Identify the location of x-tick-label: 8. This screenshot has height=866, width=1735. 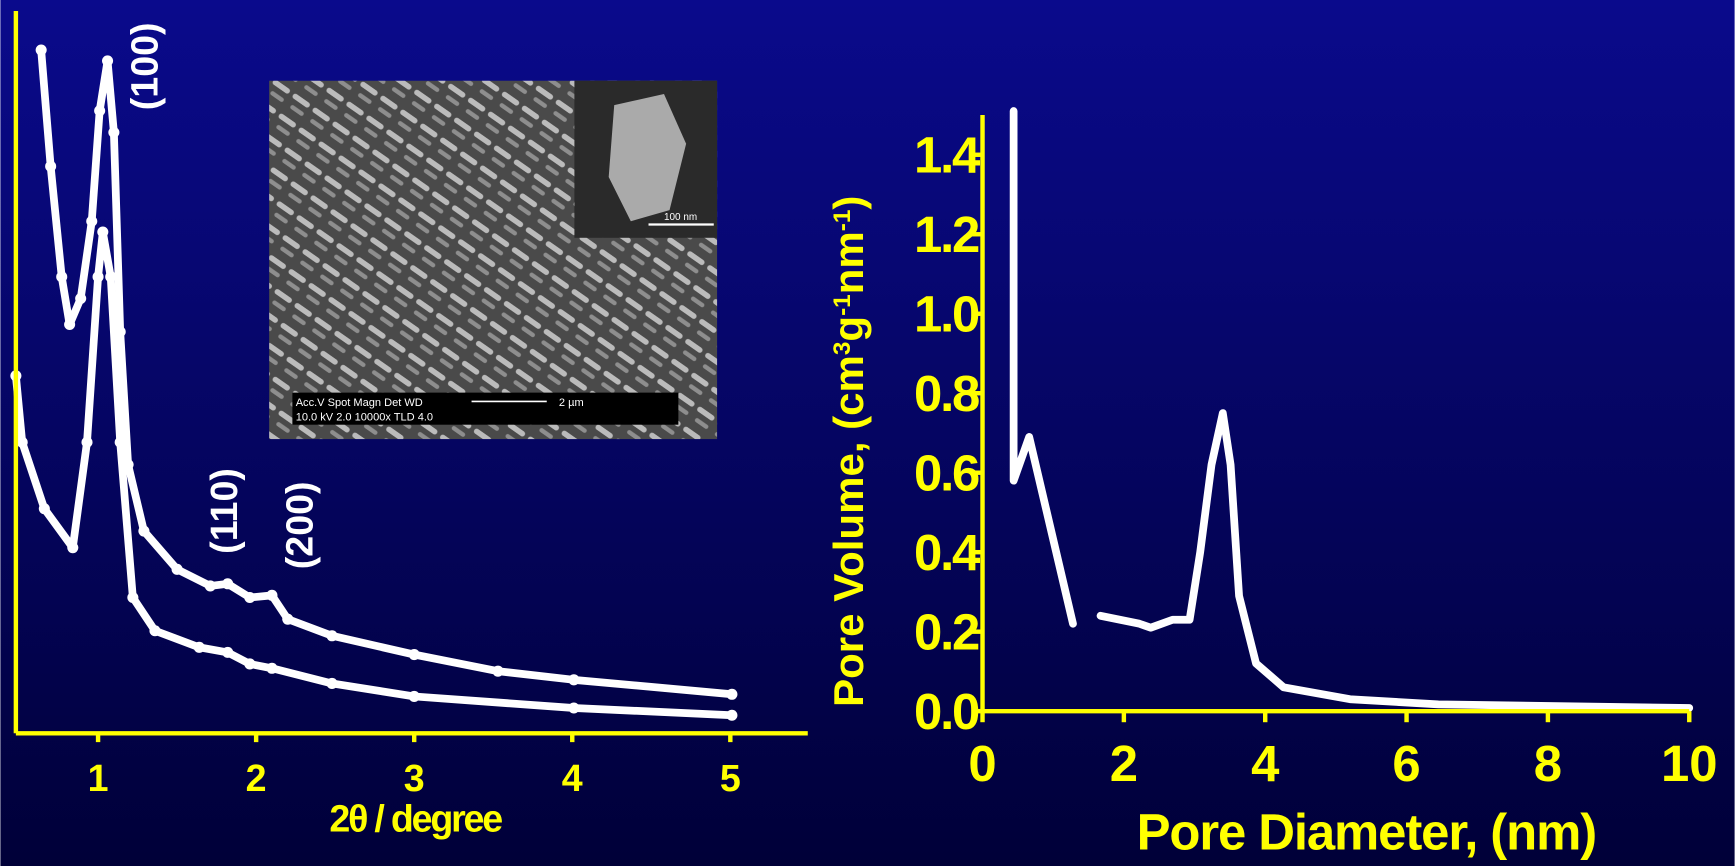
(1548, 763).